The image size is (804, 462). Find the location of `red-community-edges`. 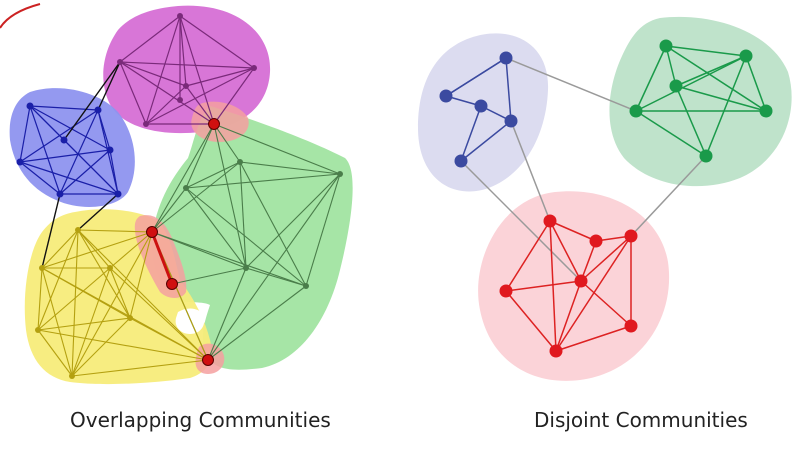

red-community-edges is located at coordinates (568, 286).